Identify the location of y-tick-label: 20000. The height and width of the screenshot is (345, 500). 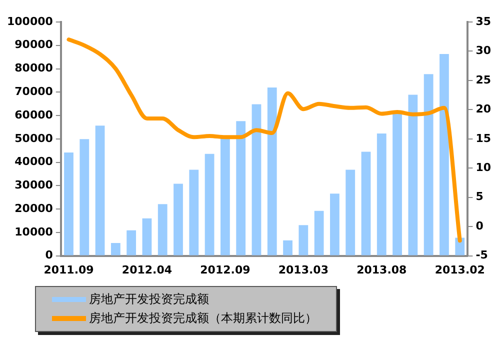
(34, 208).